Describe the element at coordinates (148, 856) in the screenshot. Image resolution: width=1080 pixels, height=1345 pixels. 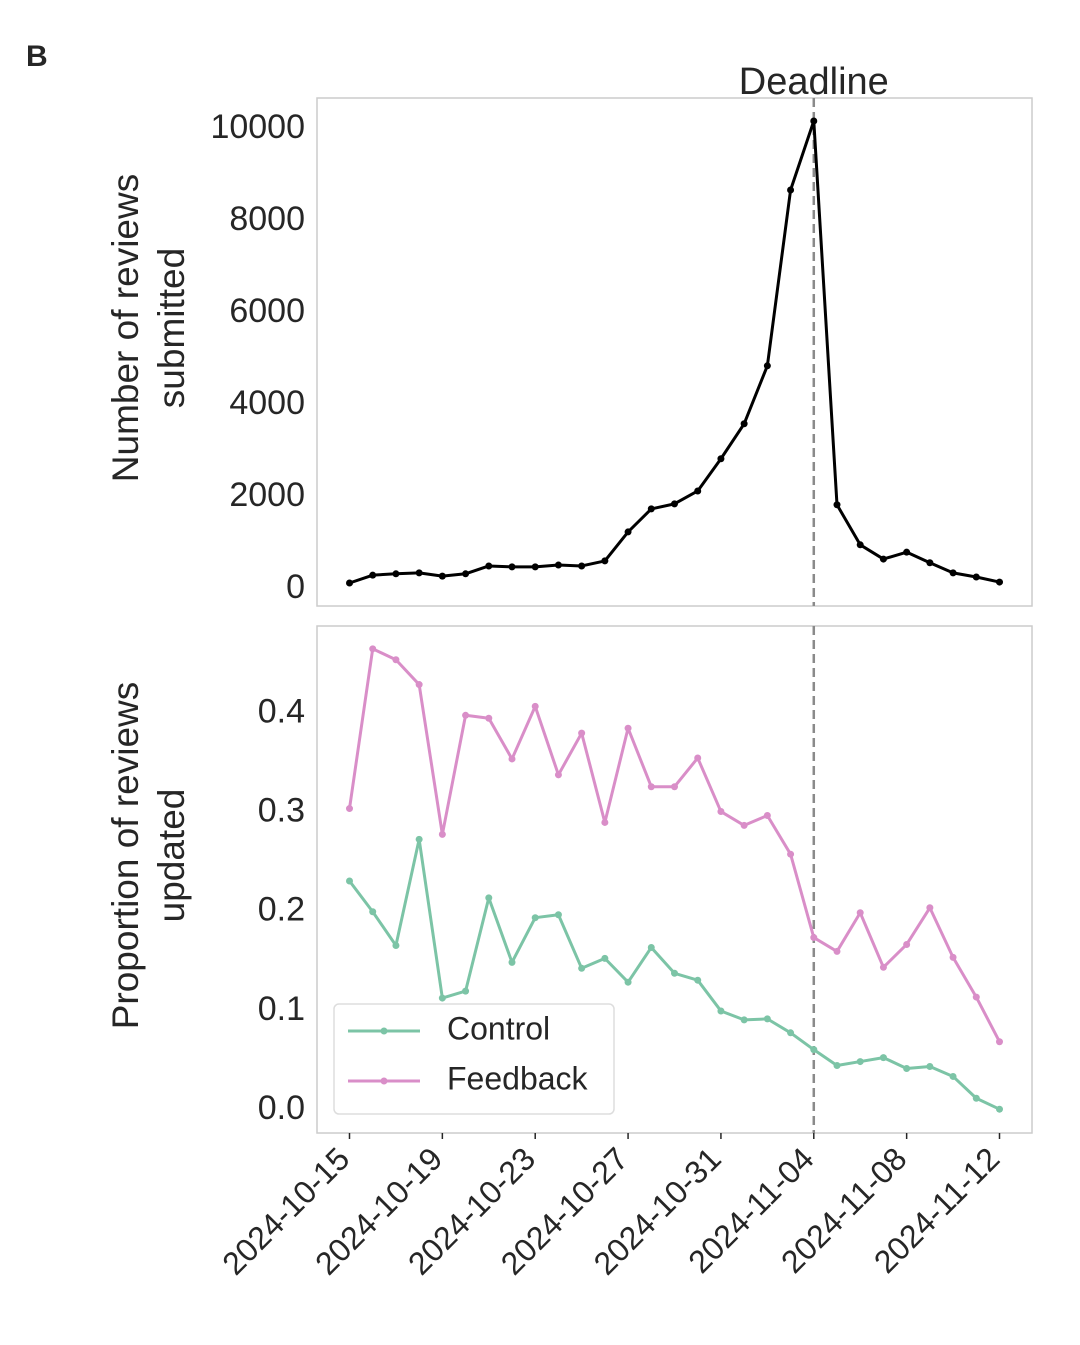
I see `y-axis-label: Proportion of reviews updated` at that location.